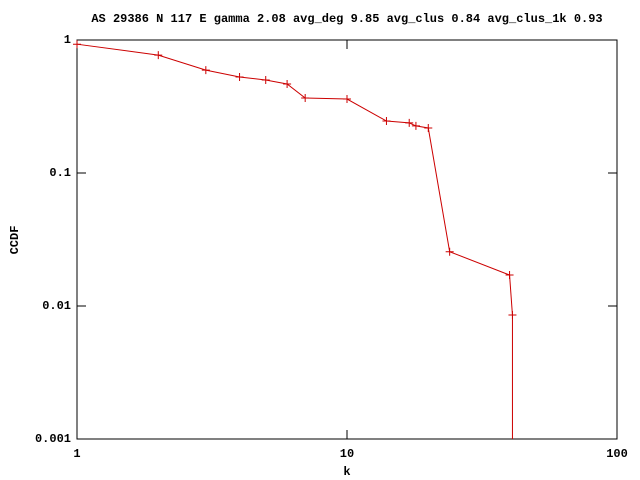 The image size is (640, 480). I want to click on x-axis-label: k, so click(346, 472).